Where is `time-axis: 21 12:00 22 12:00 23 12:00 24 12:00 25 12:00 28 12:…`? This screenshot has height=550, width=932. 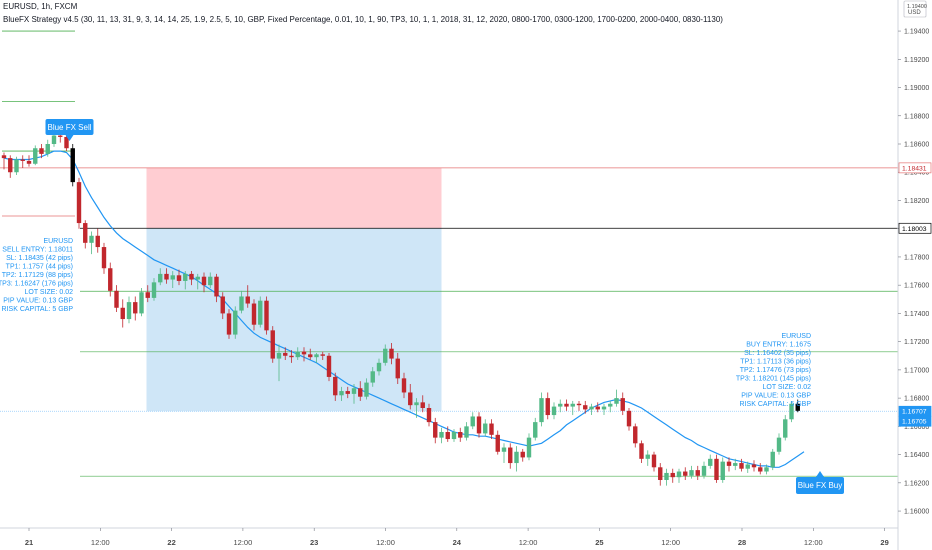
time-axis: 21 12:00 22 12:00 23 12:00 24 12:00 25 12:00 28 12:… is located at coordinates (449, 537).